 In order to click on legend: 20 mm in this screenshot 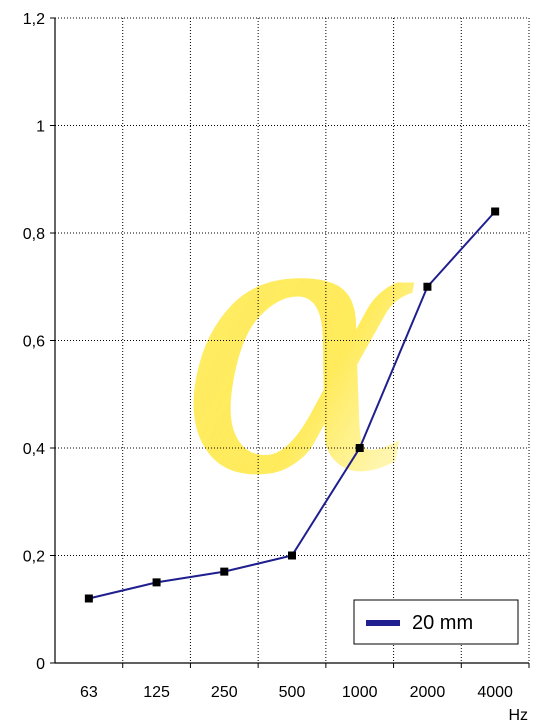, I will do `click(436, 622)`.